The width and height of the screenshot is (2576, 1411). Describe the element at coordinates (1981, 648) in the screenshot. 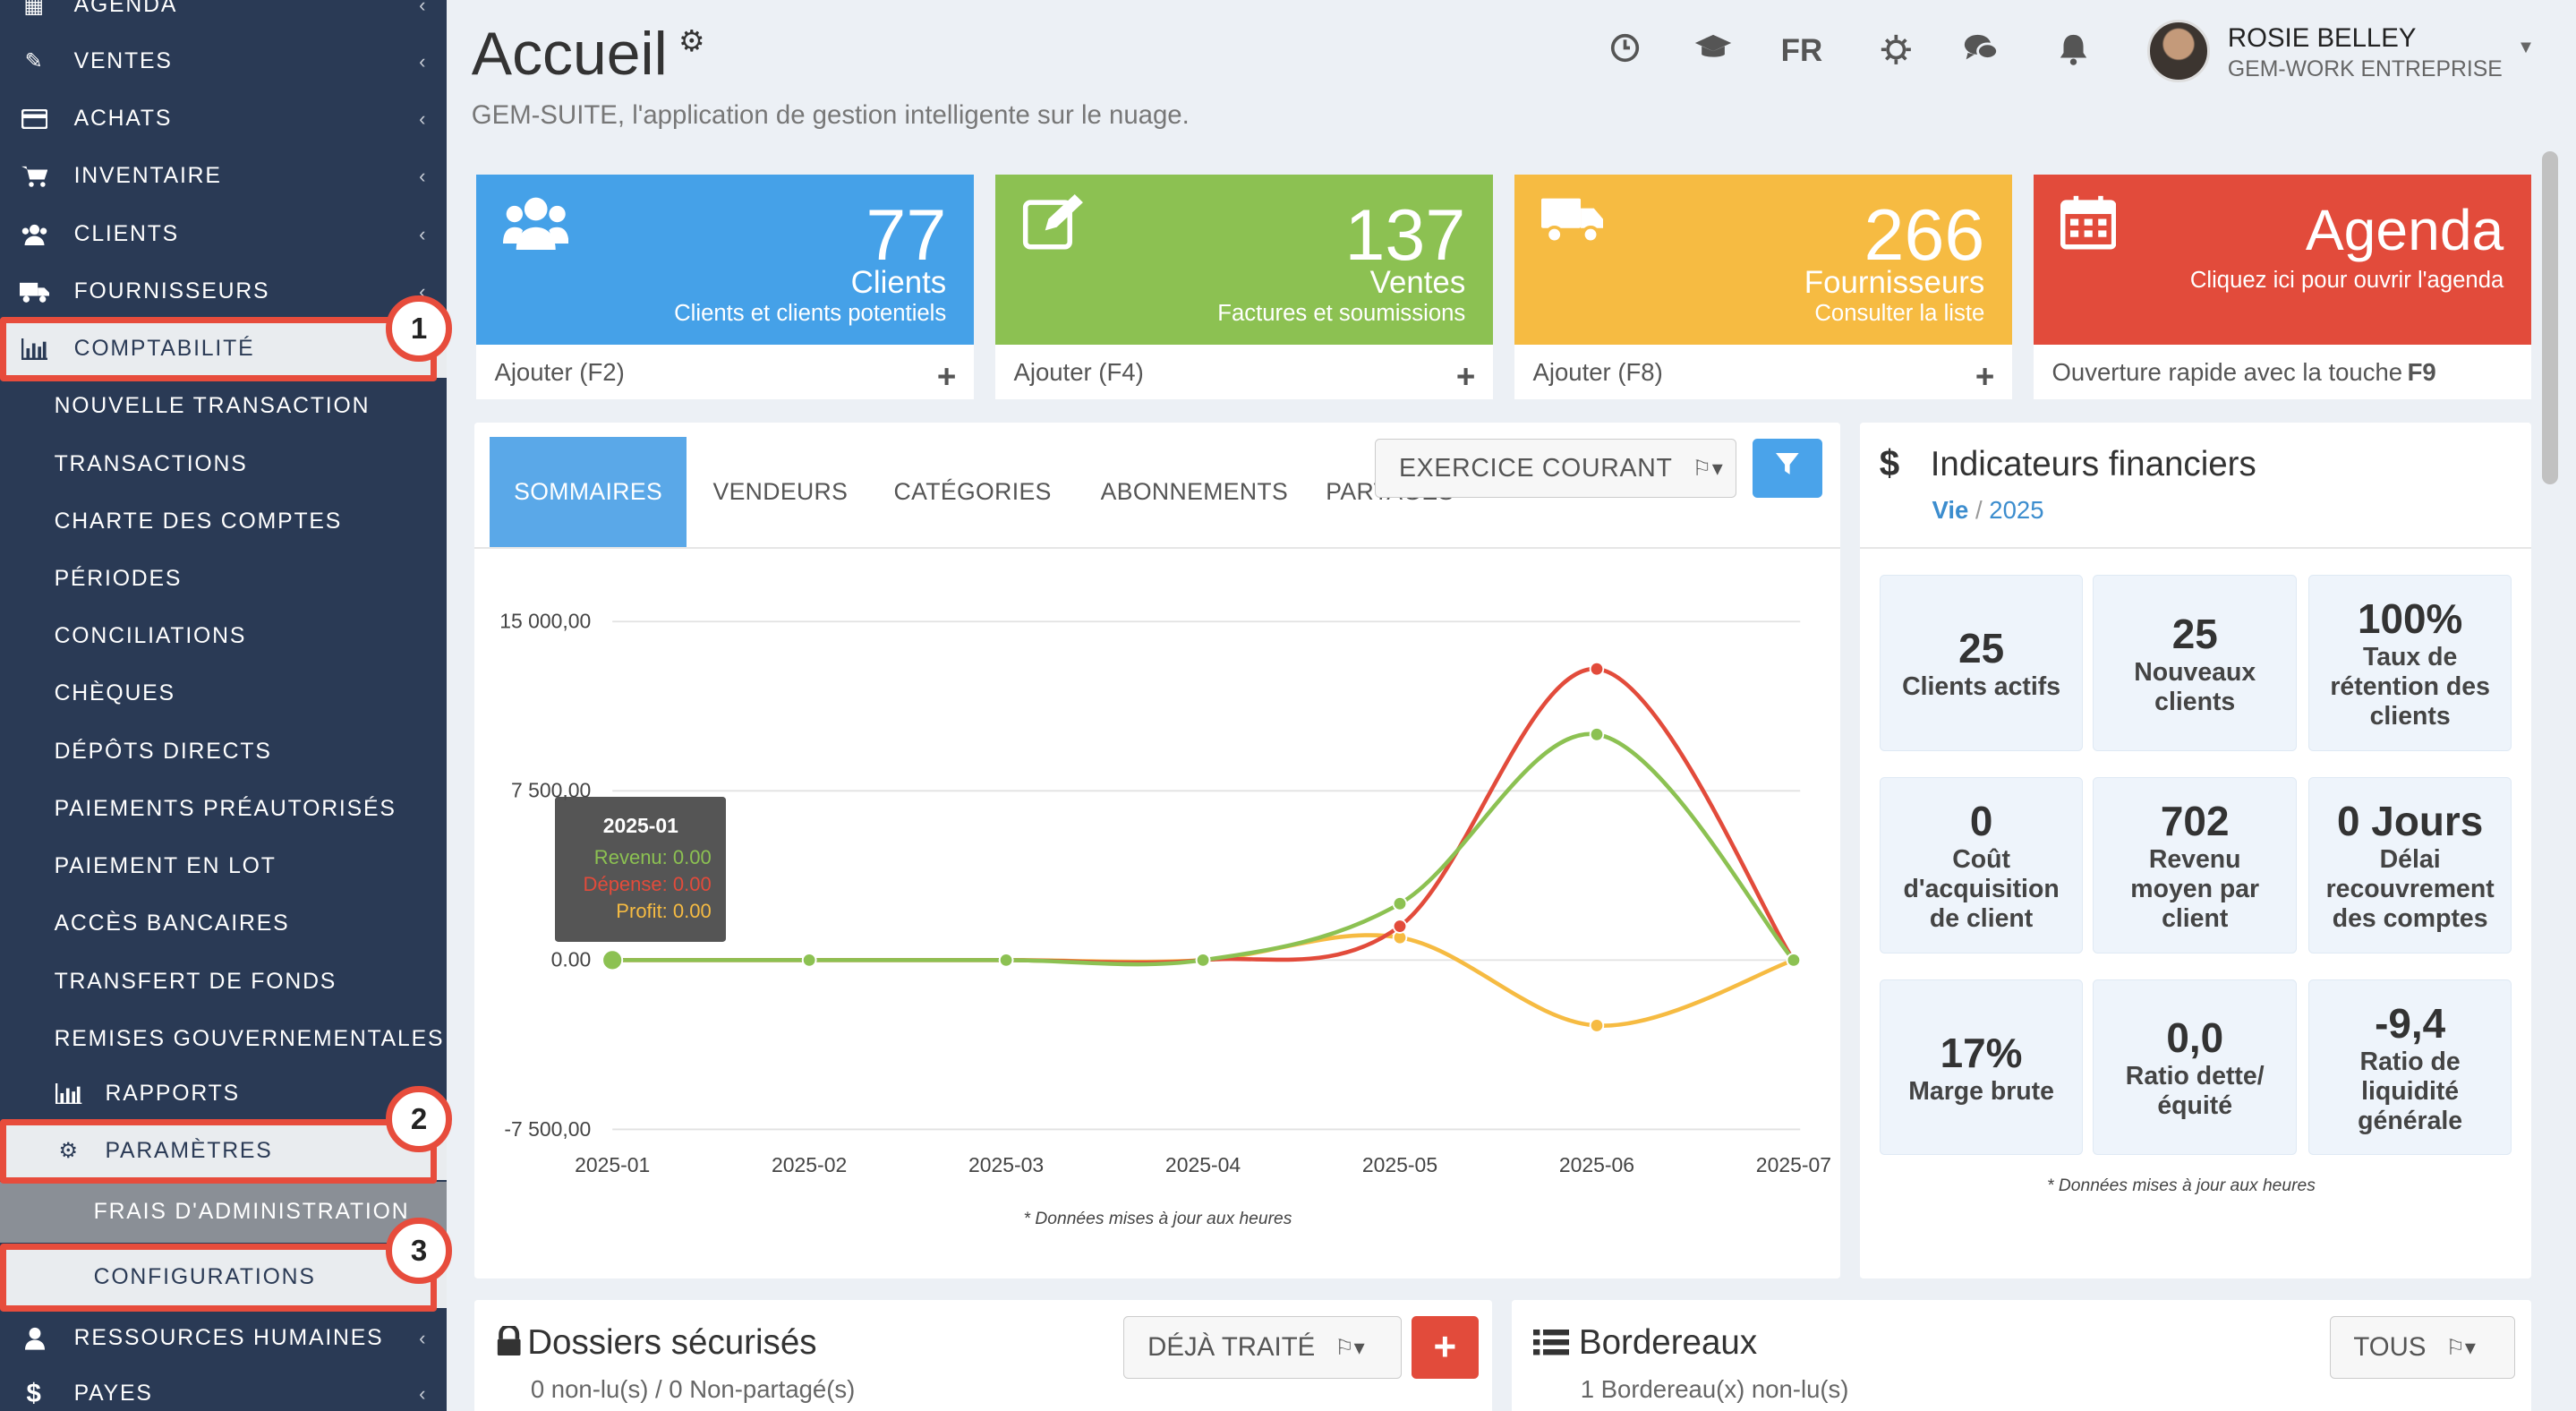

I see `kpi-value: 25` at that location.